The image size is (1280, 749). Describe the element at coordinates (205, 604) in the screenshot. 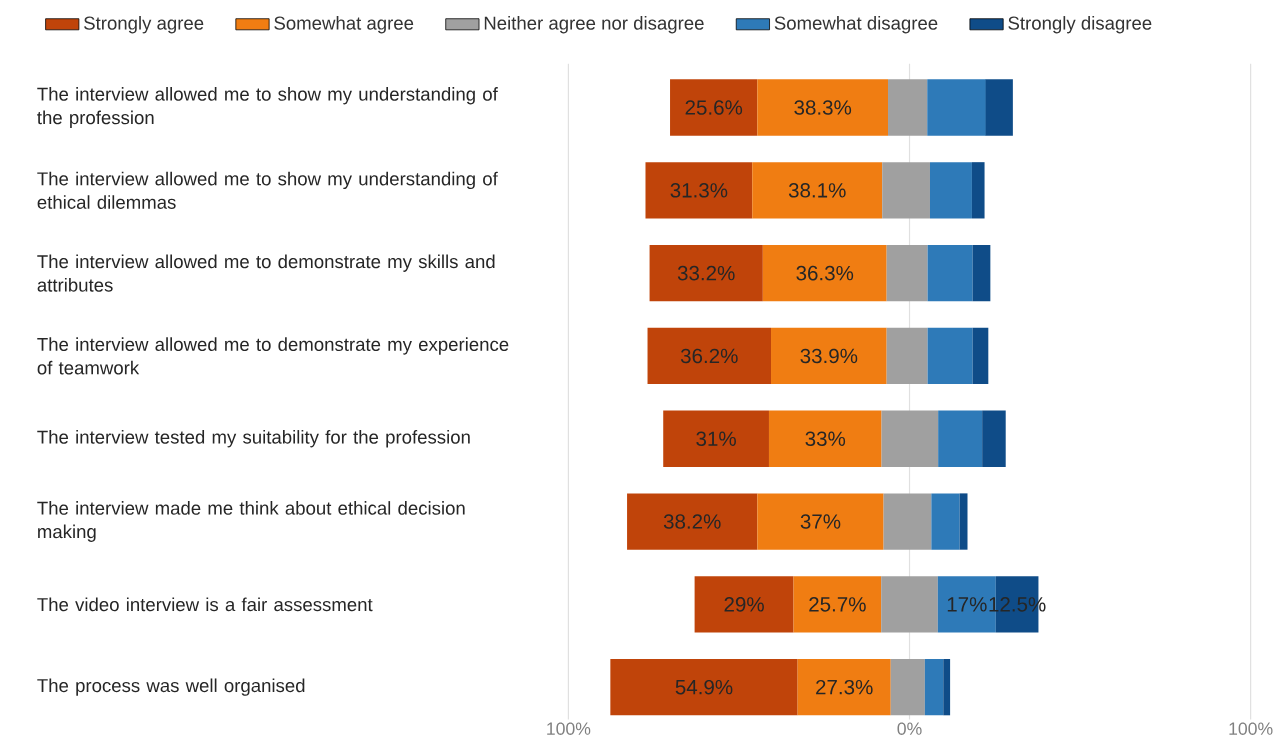

I see `y-tick-label: The video interview is a fair assessment` at that location.